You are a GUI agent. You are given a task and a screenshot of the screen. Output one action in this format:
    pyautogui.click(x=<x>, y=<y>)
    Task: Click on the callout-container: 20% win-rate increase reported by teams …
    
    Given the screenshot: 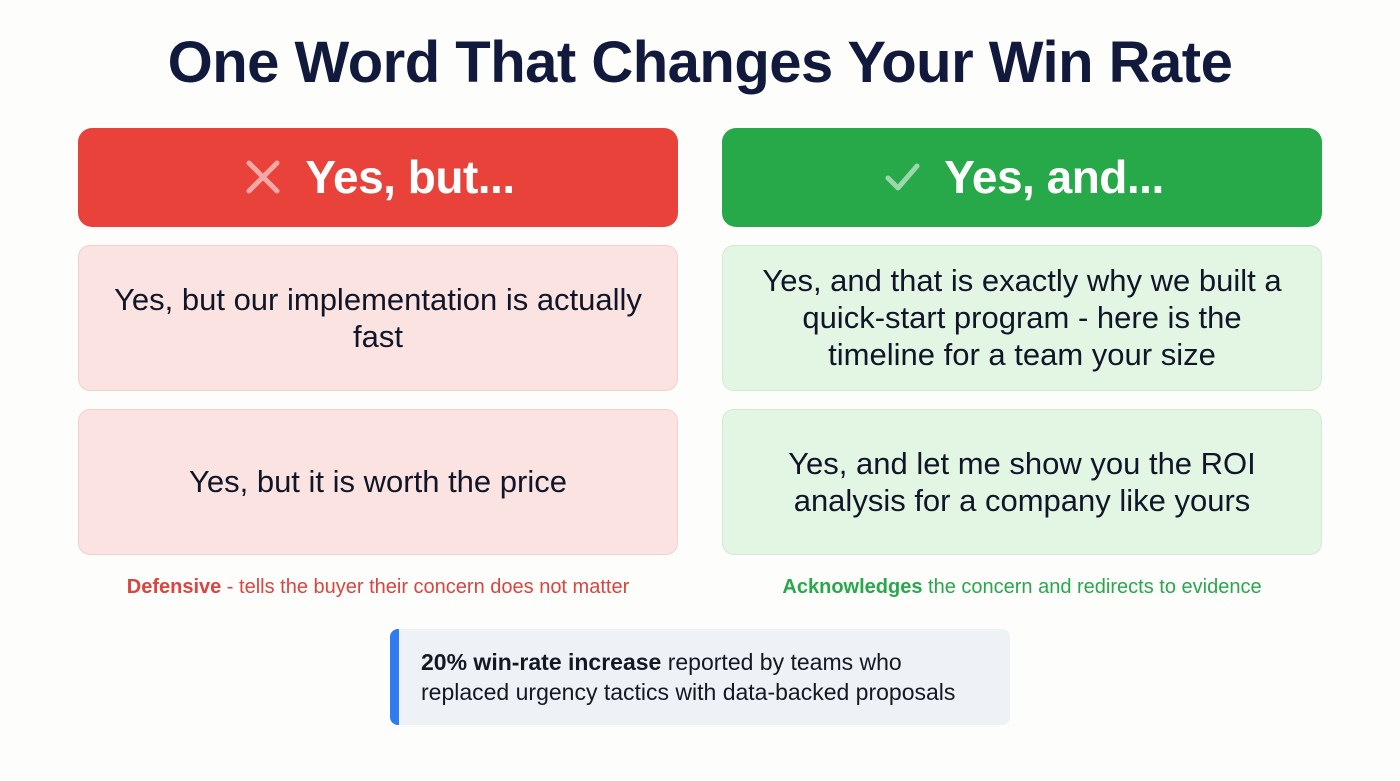 What is the action you would take?
    pyautogui.click(x=700, y=677)
    